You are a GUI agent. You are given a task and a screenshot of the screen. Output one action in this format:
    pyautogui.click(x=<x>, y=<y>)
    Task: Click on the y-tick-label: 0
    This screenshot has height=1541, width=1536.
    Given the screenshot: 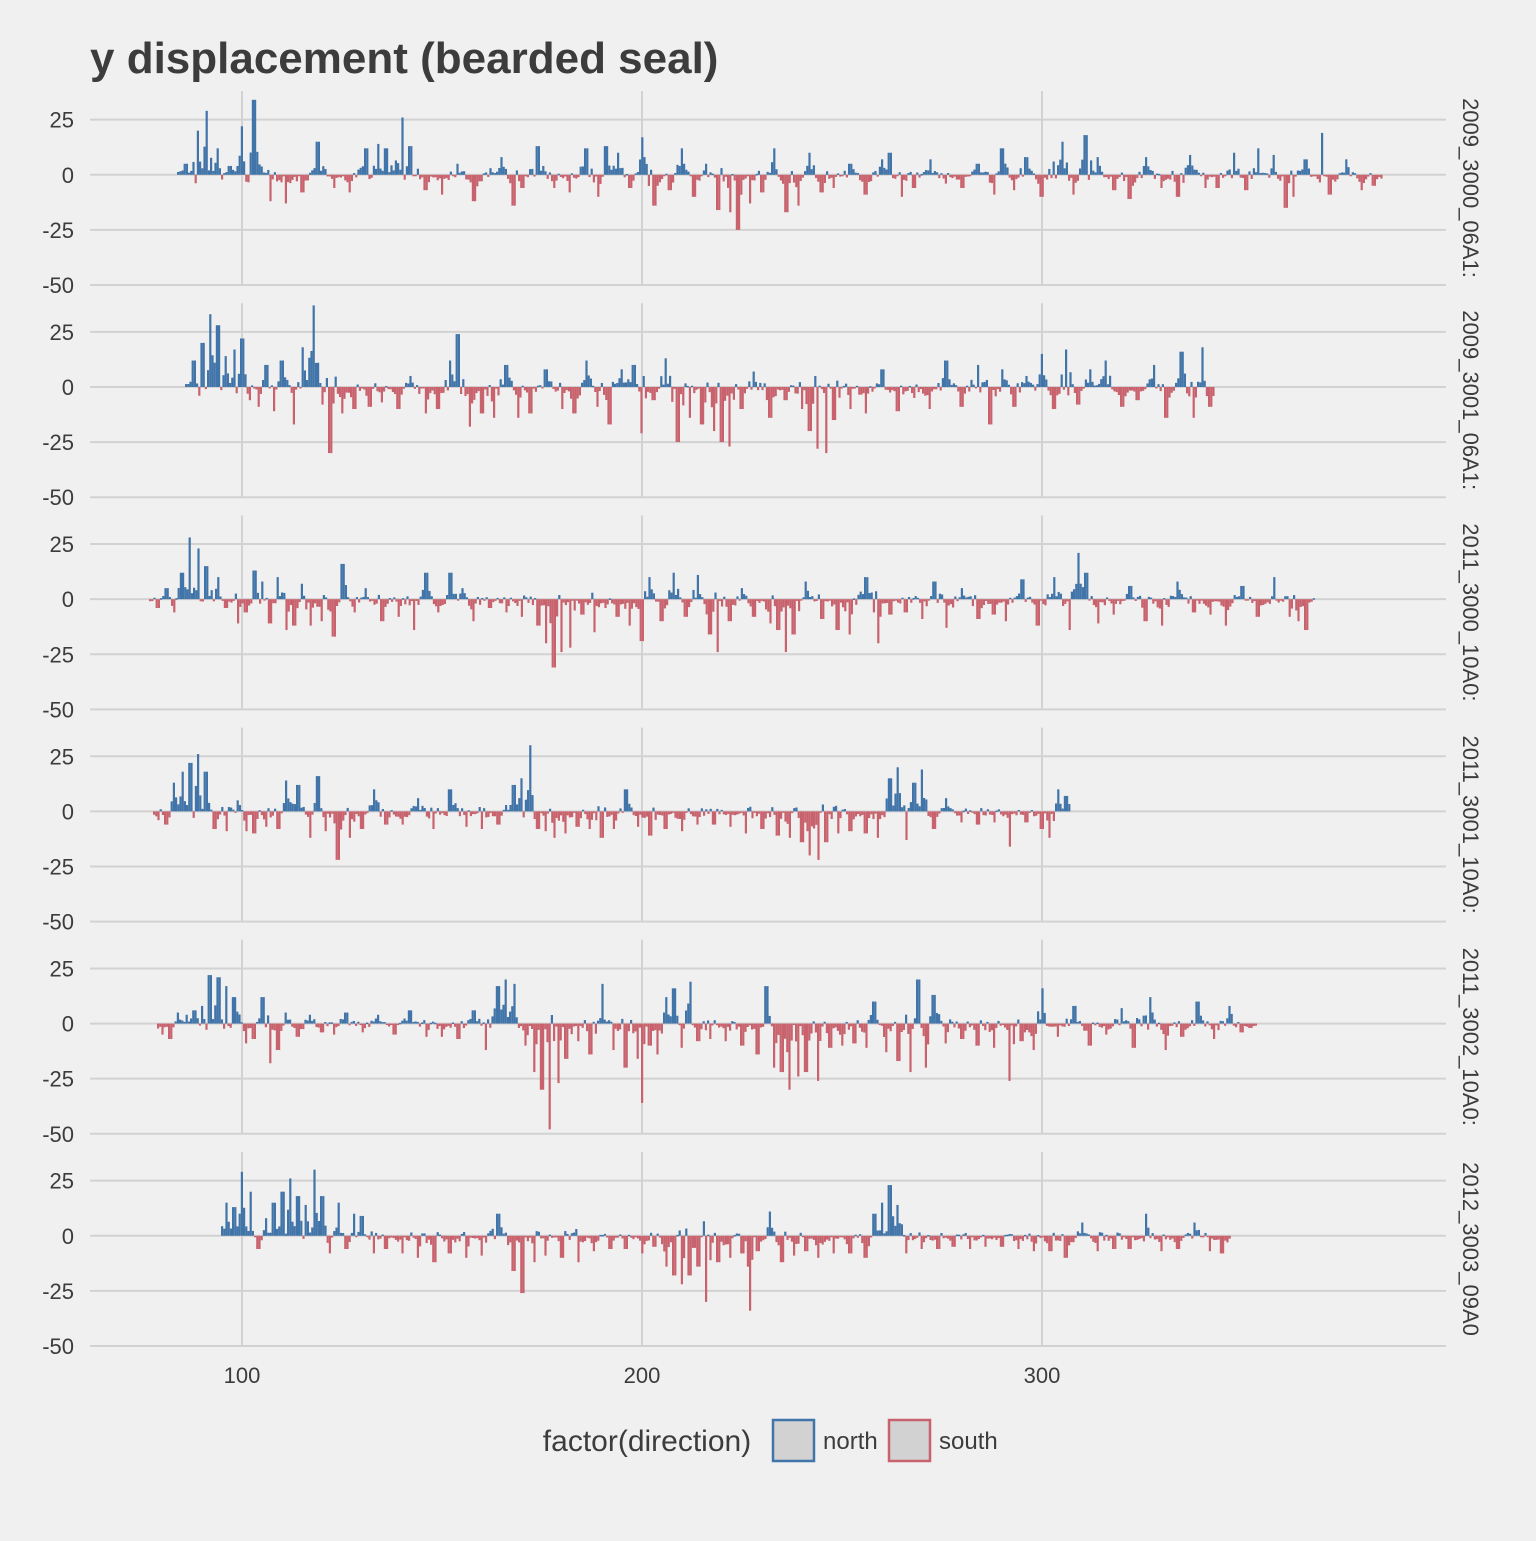 What is the action you would take?
    pyautogui.click(x=68, y=1236)
    